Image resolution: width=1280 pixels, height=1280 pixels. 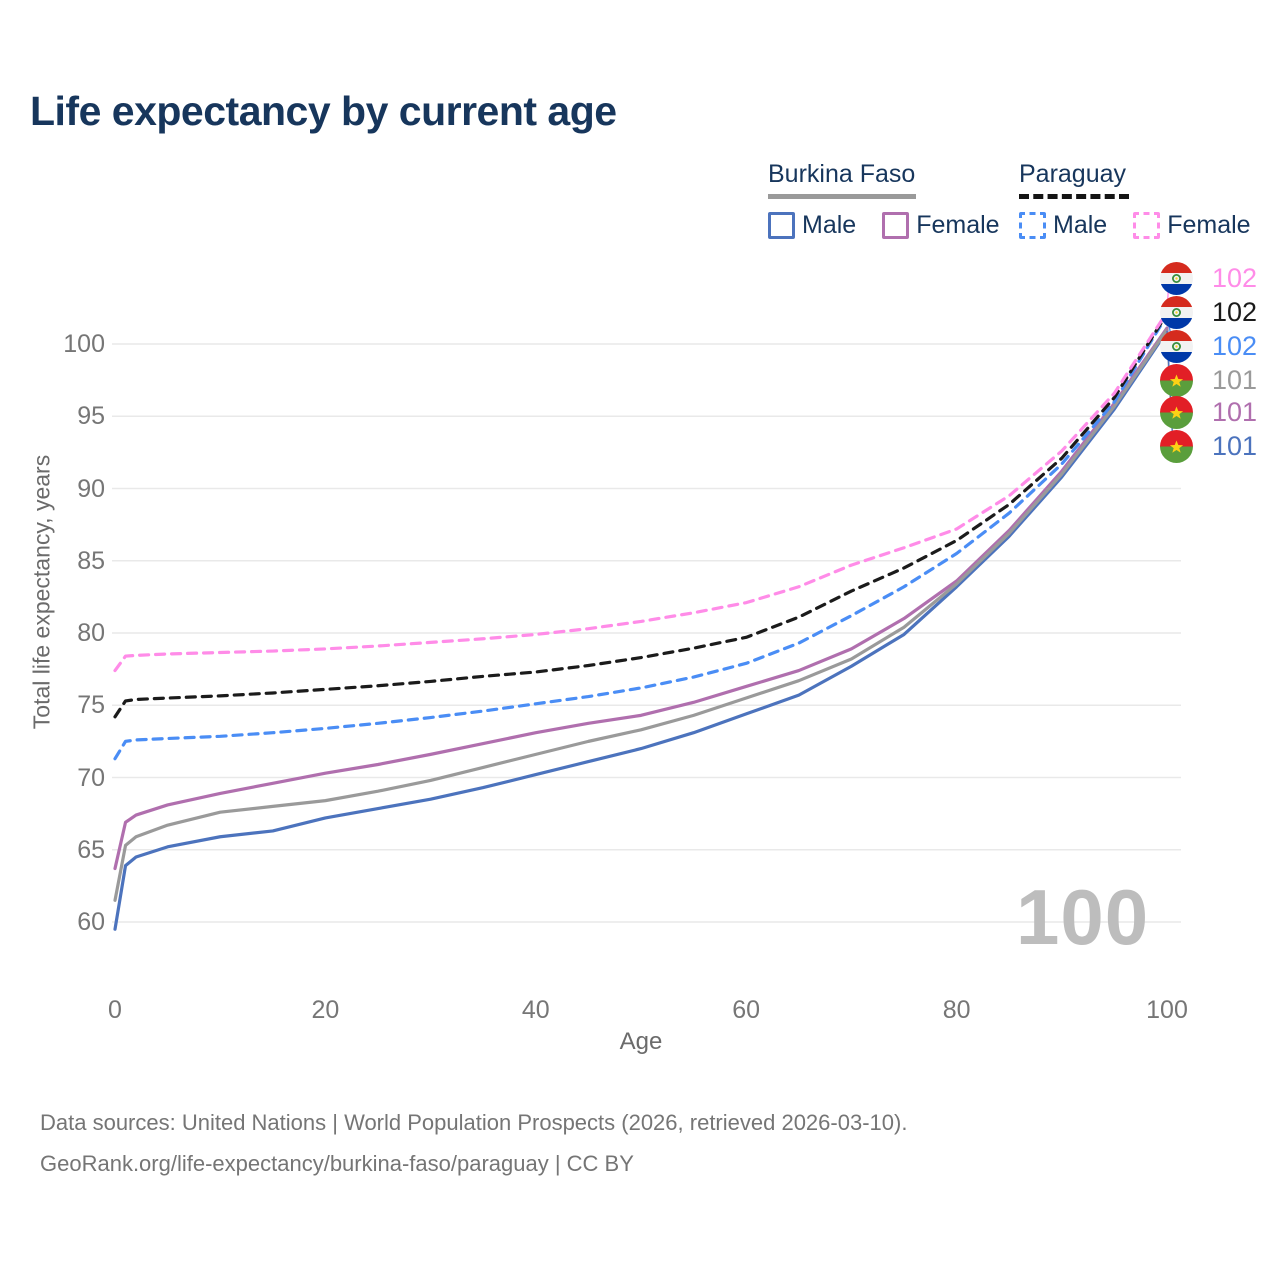 What do you see at coordinates (1167, 1010) in the screenshot?
I see `x-tick-label-100: 100` at bounding box center [1167, 1010].